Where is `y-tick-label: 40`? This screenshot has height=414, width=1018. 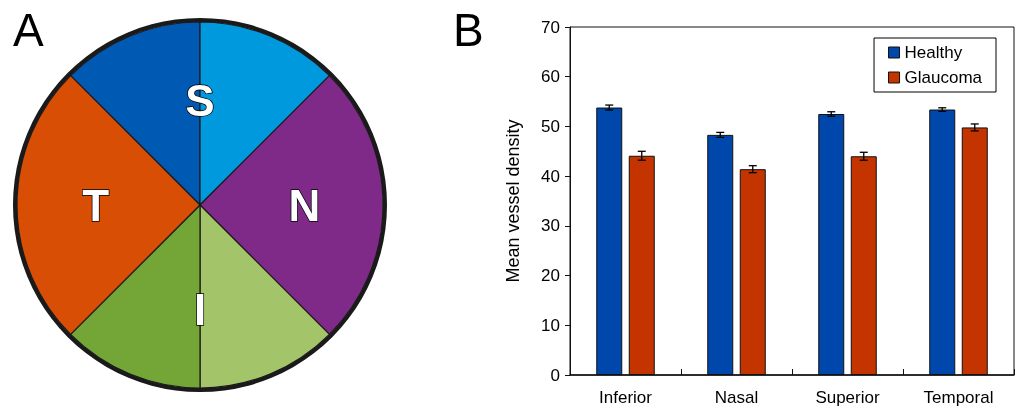 y-tick-label: 40 is located at coordinates (550, 176).